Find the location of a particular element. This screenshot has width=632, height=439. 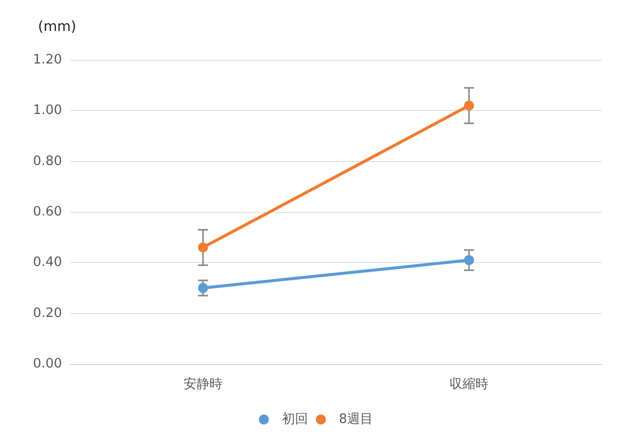

y-tick-label: 0.80 is located at coordinates (47, 161).